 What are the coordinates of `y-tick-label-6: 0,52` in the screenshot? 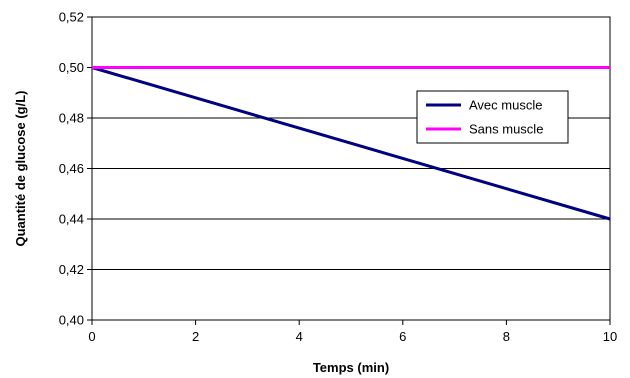 It's located at (71, 17).